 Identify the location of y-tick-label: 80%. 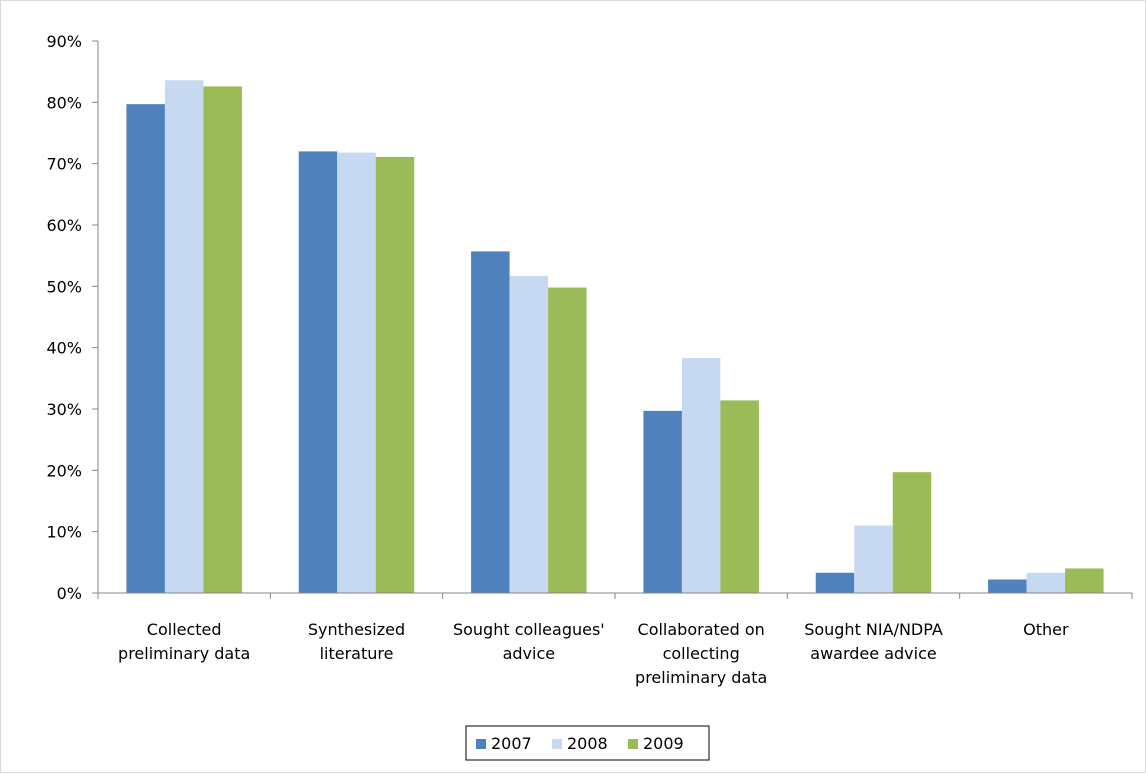
(64, 102).